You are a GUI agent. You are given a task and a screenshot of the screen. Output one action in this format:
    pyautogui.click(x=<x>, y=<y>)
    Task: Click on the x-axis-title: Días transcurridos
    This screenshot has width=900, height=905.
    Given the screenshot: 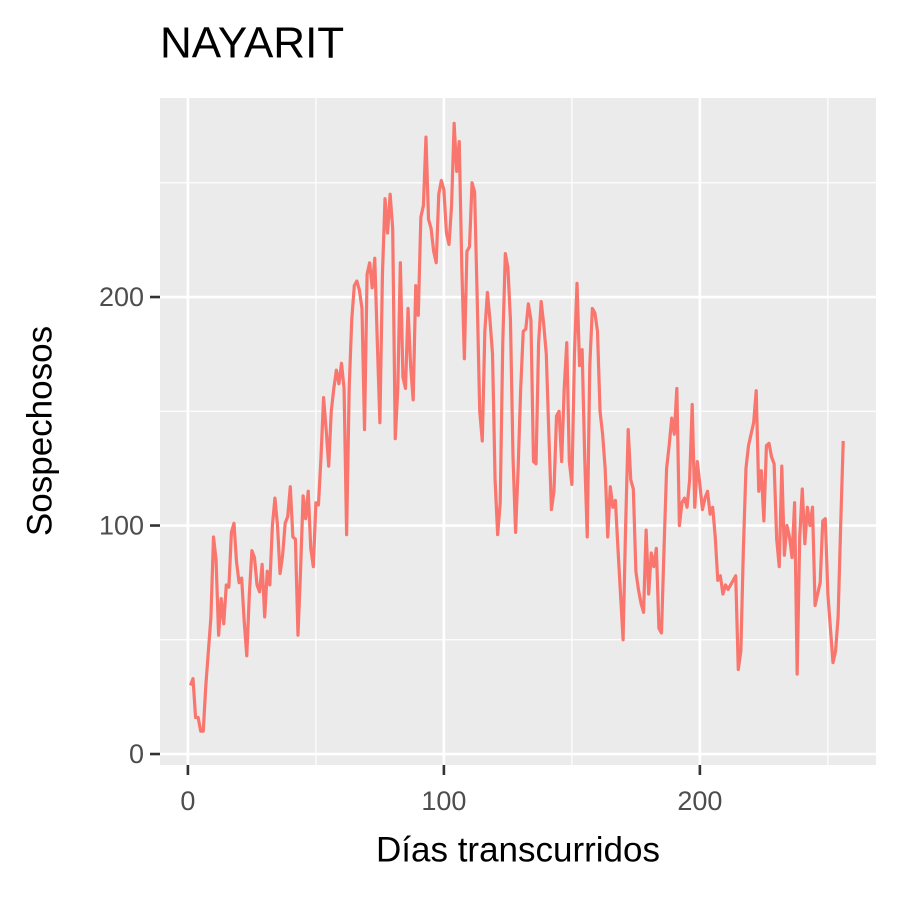 What is the action you would take?
    pyautogui.click(x=518, y=849)
    